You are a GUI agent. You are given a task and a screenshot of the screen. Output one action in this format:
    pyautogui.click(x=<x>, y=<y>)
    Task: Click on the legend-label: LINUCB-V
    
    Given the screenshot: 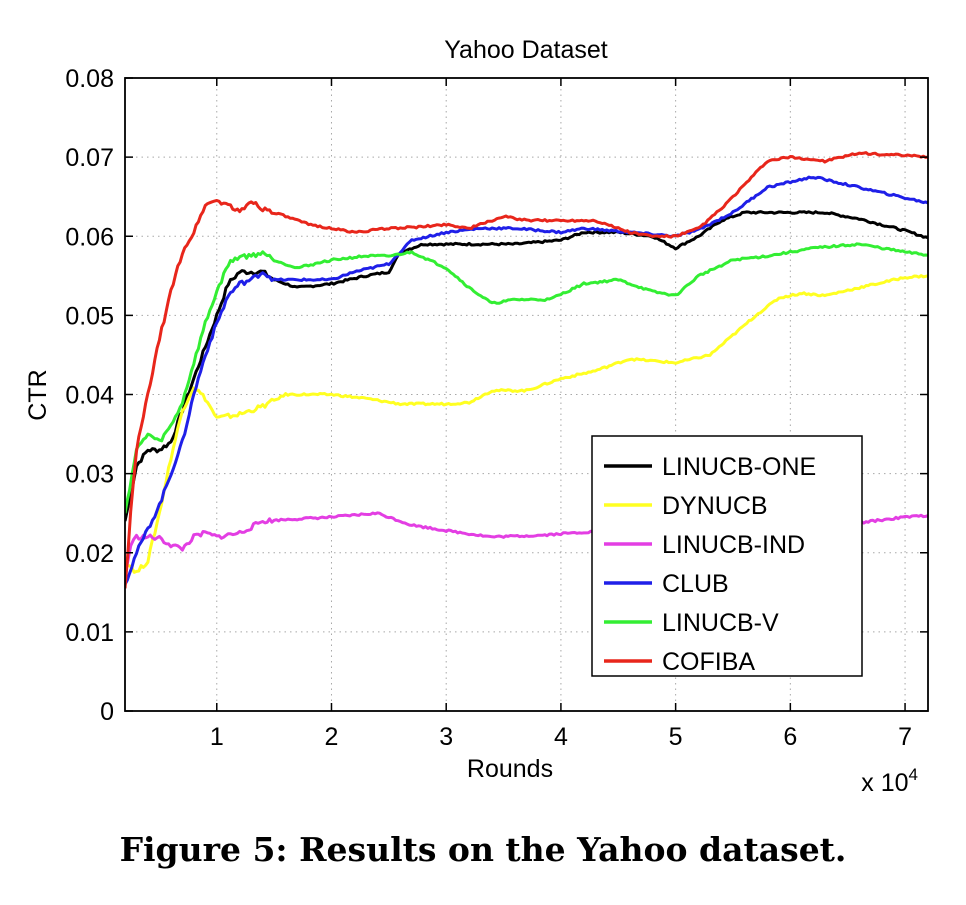 What is the action you would take?
    pyautogui.click(x=720, y=623)
    